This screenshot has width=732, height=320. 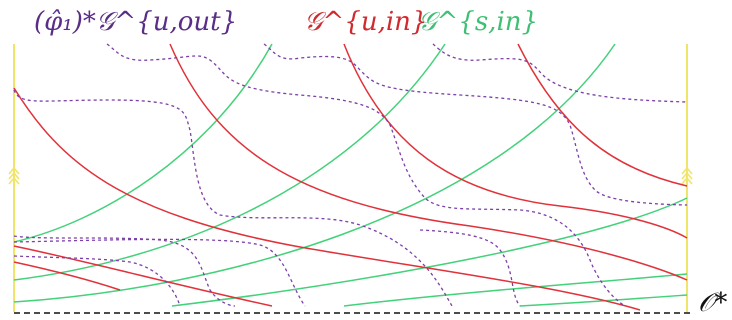 What do you see at coordinates (365, 22) in the screenshot?
I see `label-unstable-incoming: 𝒢^{u,in}` at bounding box center [365, 22].